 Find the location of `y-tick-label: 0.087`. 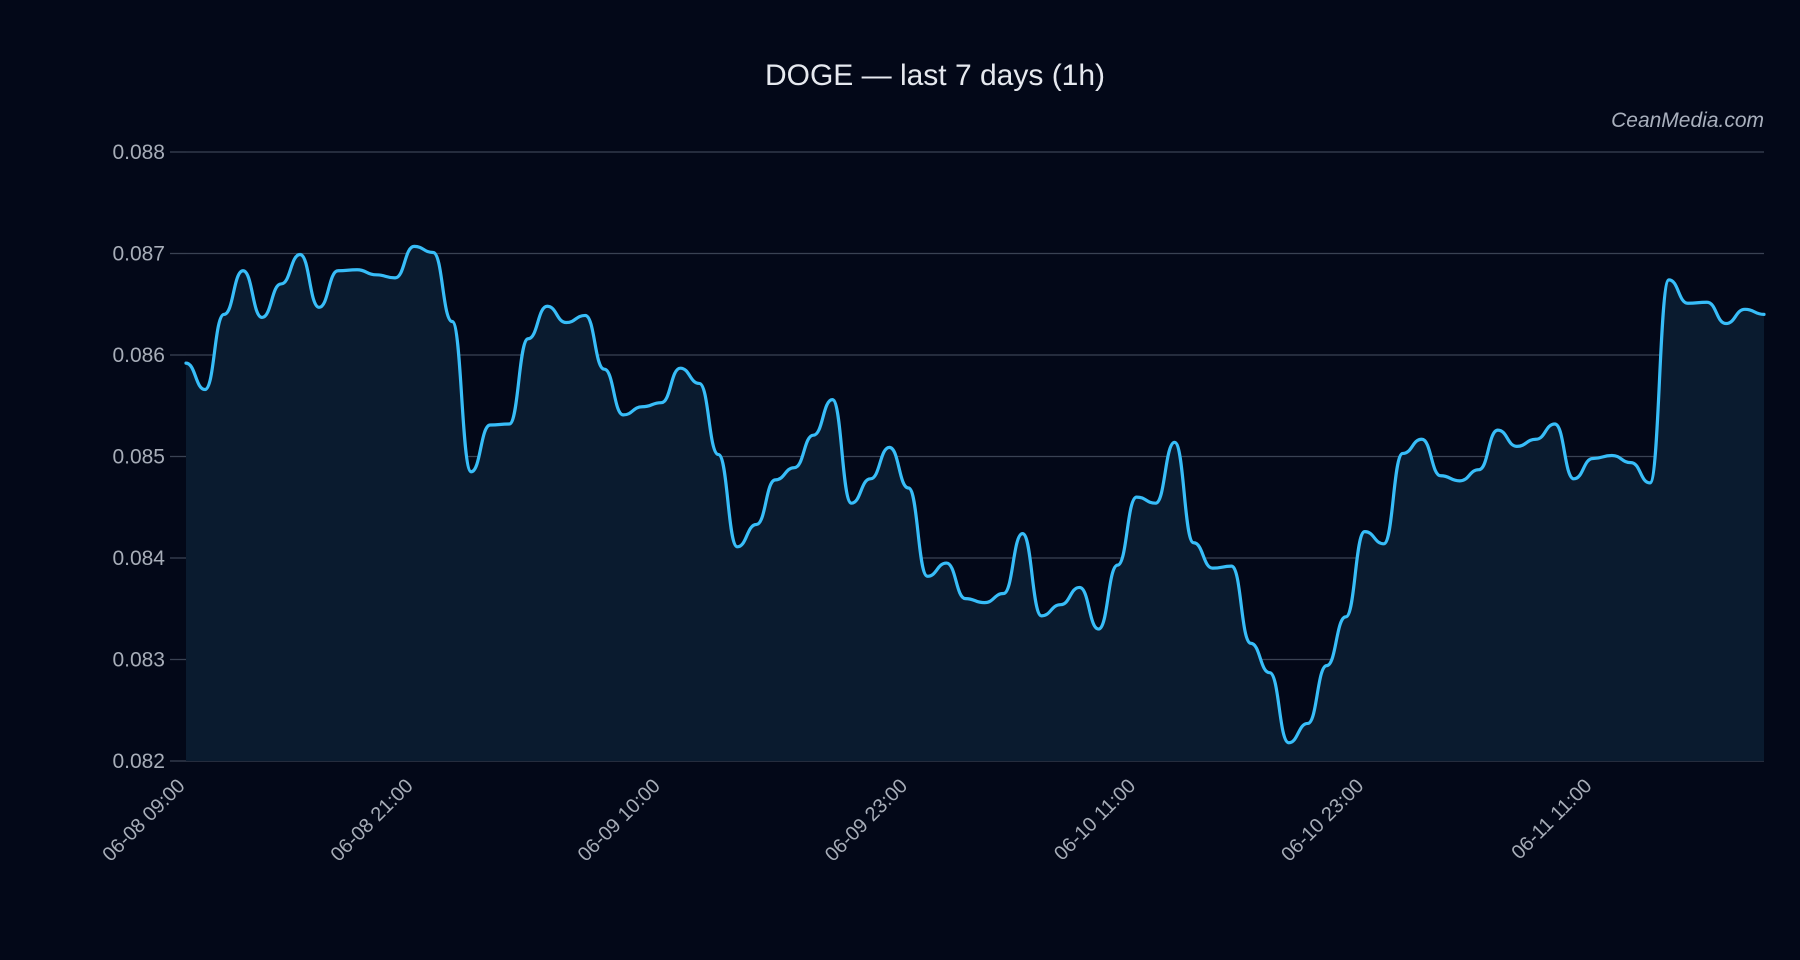

y-tick-label: 0.087 is located at coordinates (138, 254).